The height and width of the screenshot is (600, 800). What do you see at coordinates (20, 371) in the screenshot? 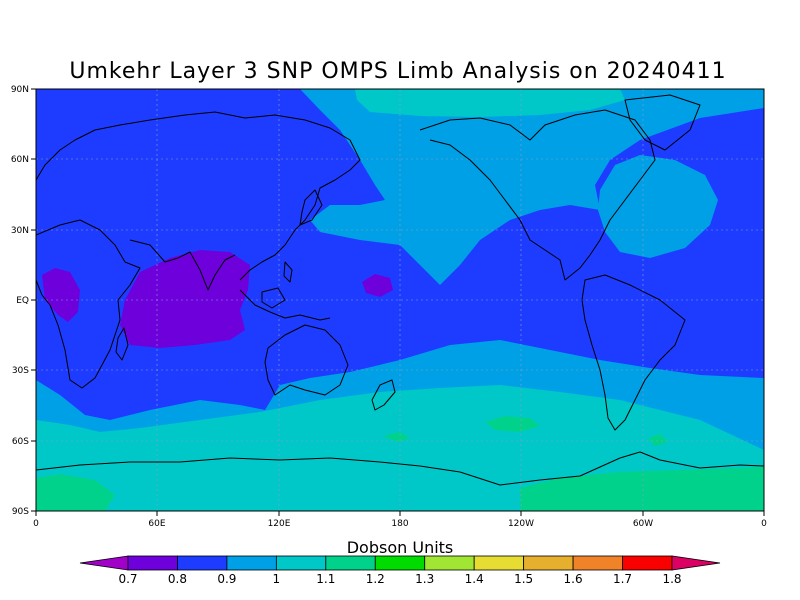
I see `y-tick-label: 30S` at bounding box center [20, 371].